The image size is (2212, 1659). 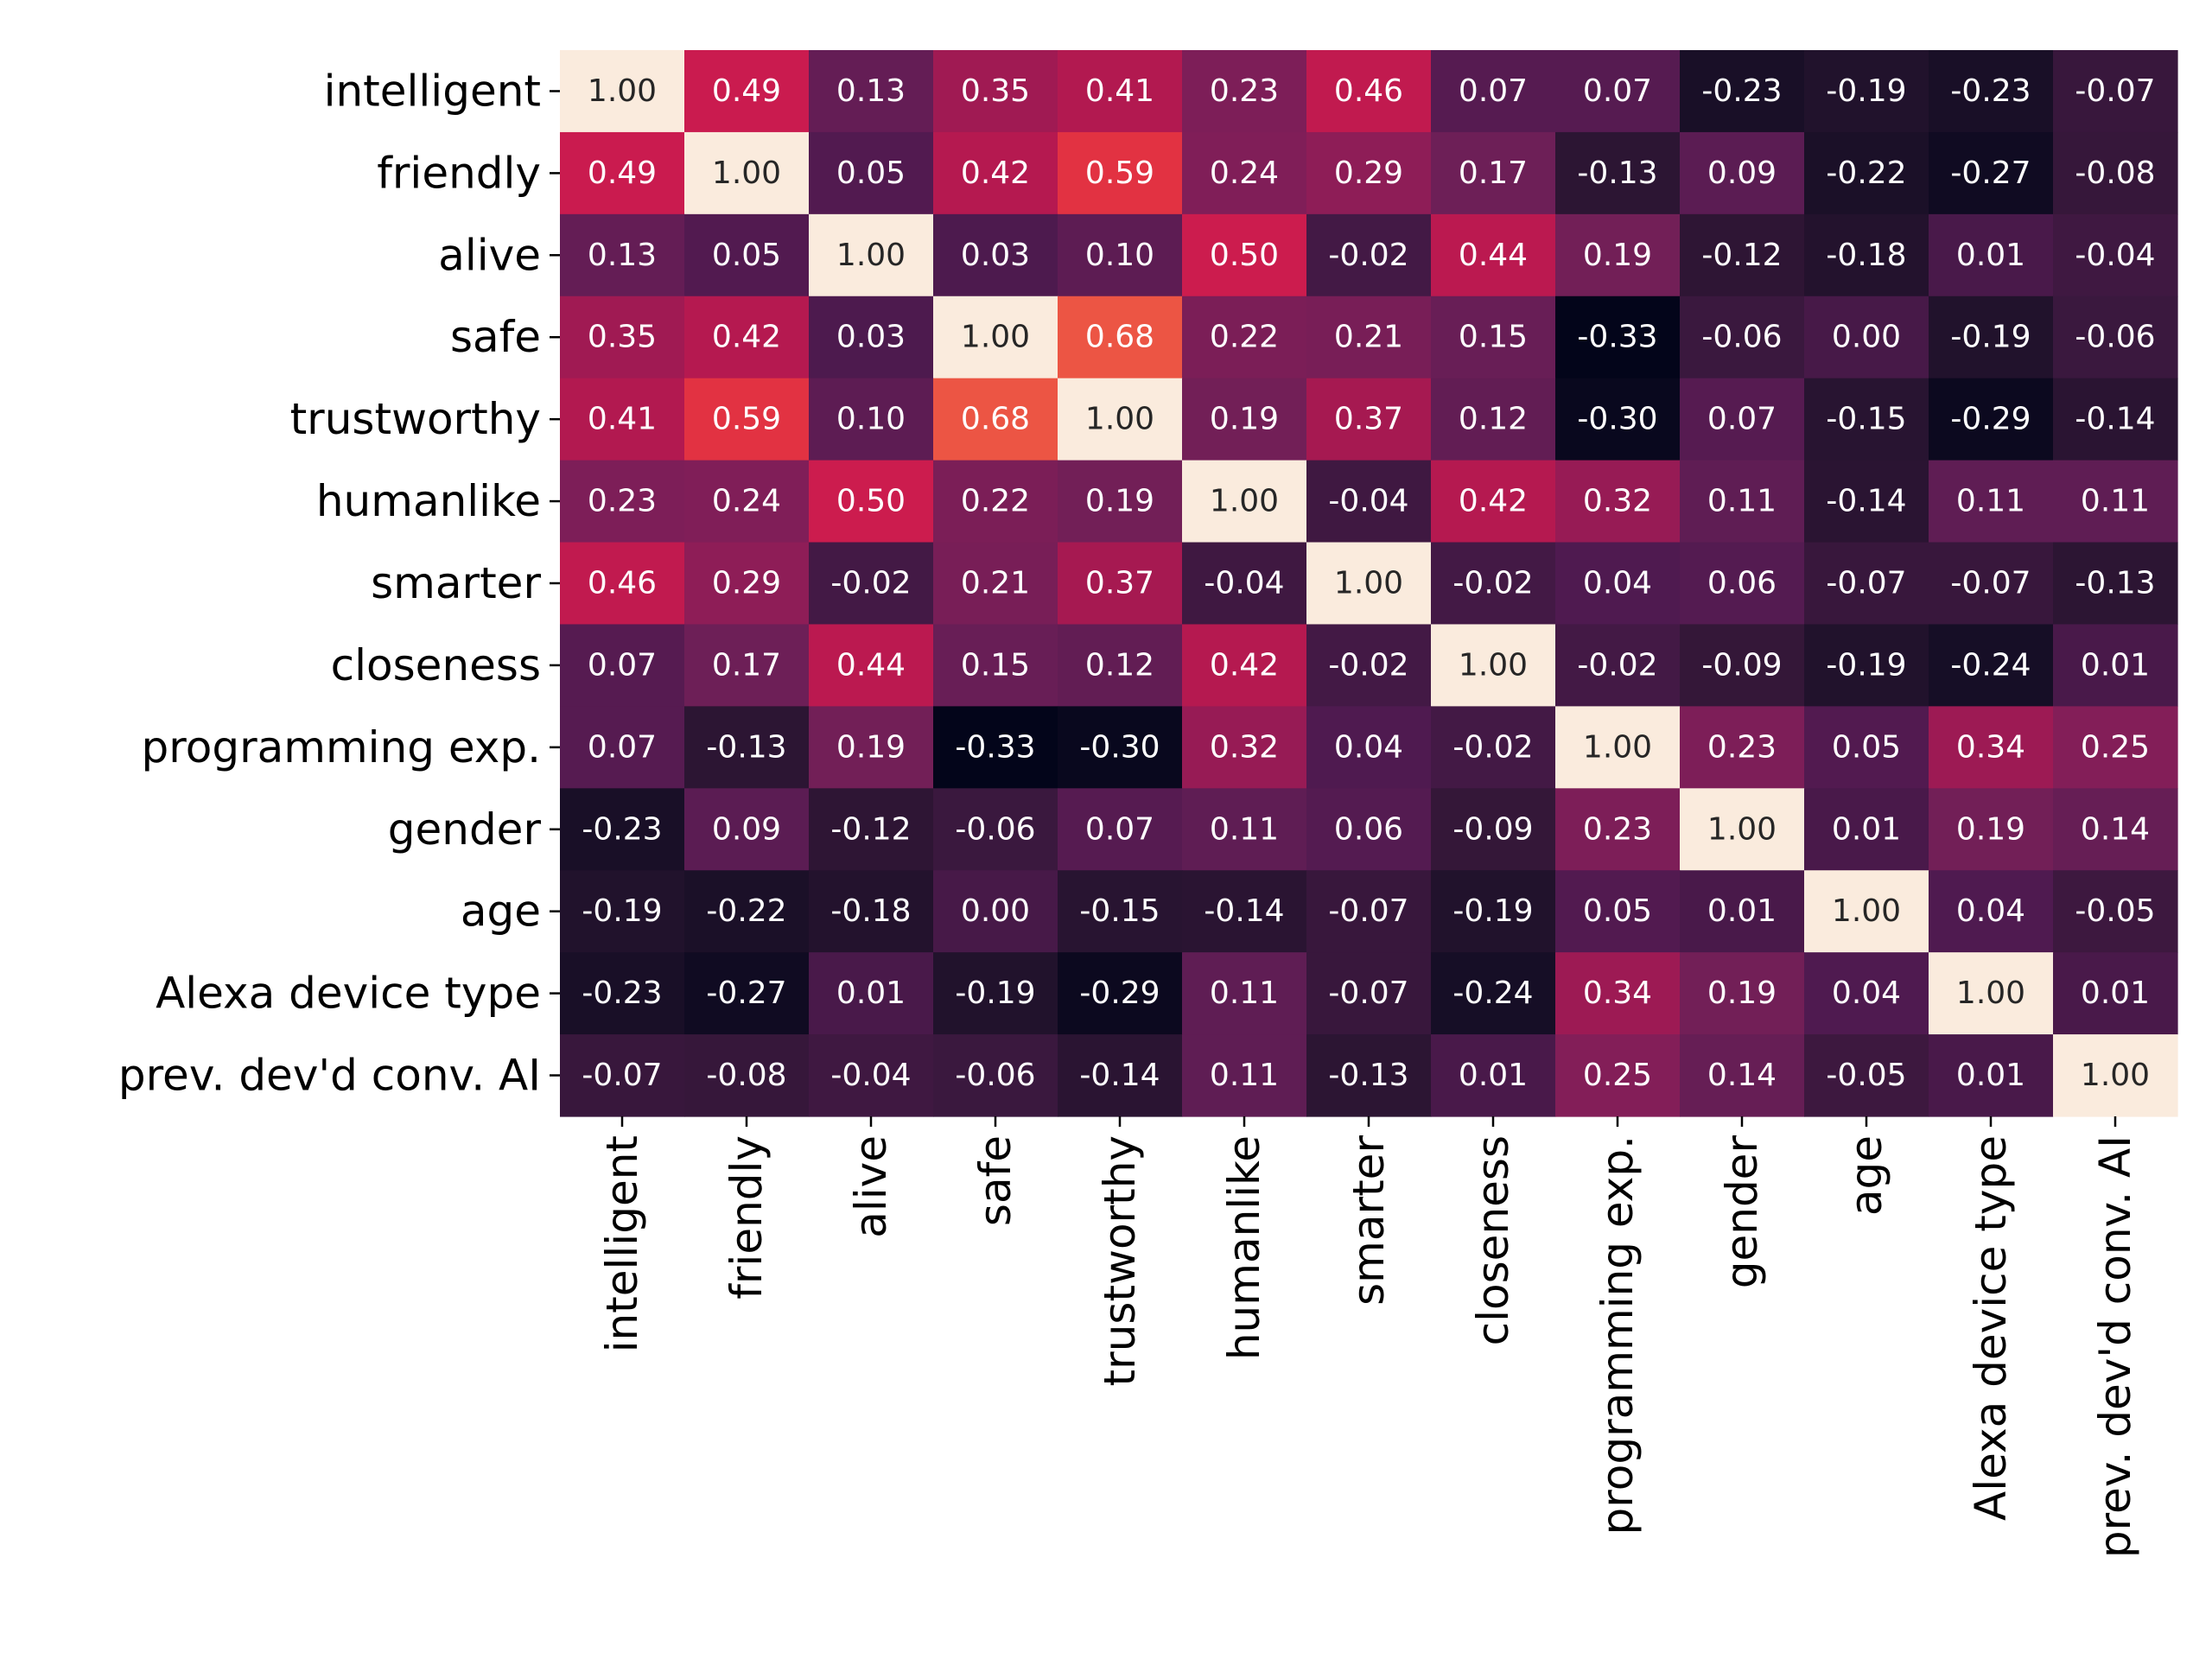 I want to click on heatmap-cell-friendly-safe, so click(x=995, y=173).